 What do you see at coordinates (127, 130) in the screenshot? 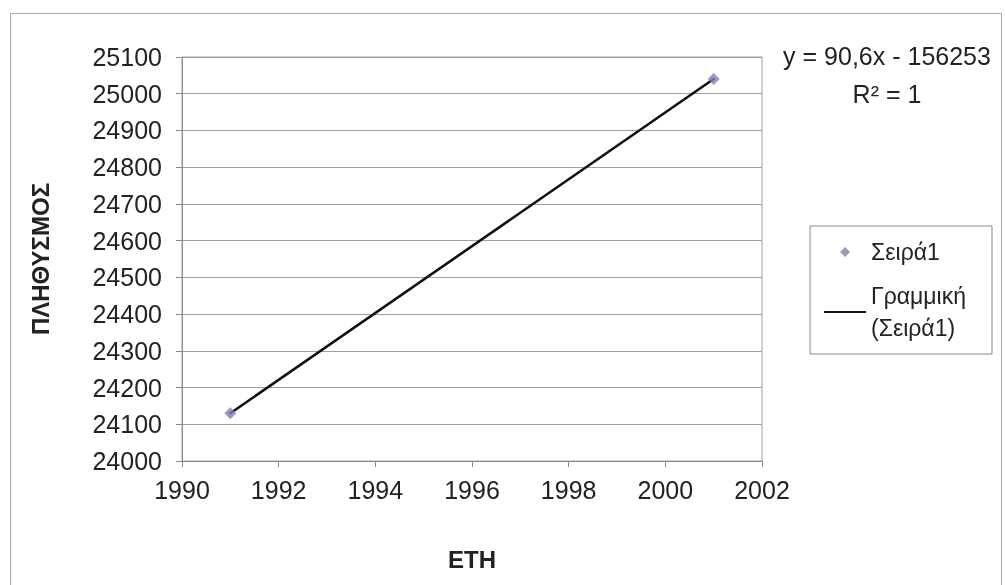
I see `y-tick-label: 24900` at bounding box center [127, 130].